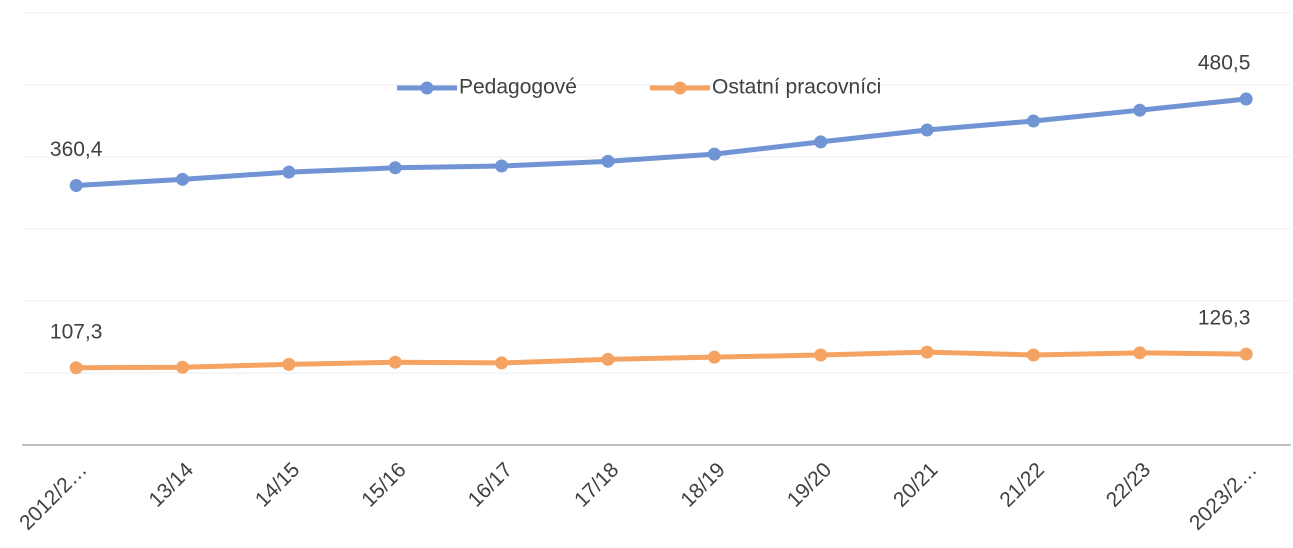 This screenshot has height=548, width=1293. Describe the element at coordinates (1224, 318) in the screenshot. I see `data-label: 126,3` at that location.